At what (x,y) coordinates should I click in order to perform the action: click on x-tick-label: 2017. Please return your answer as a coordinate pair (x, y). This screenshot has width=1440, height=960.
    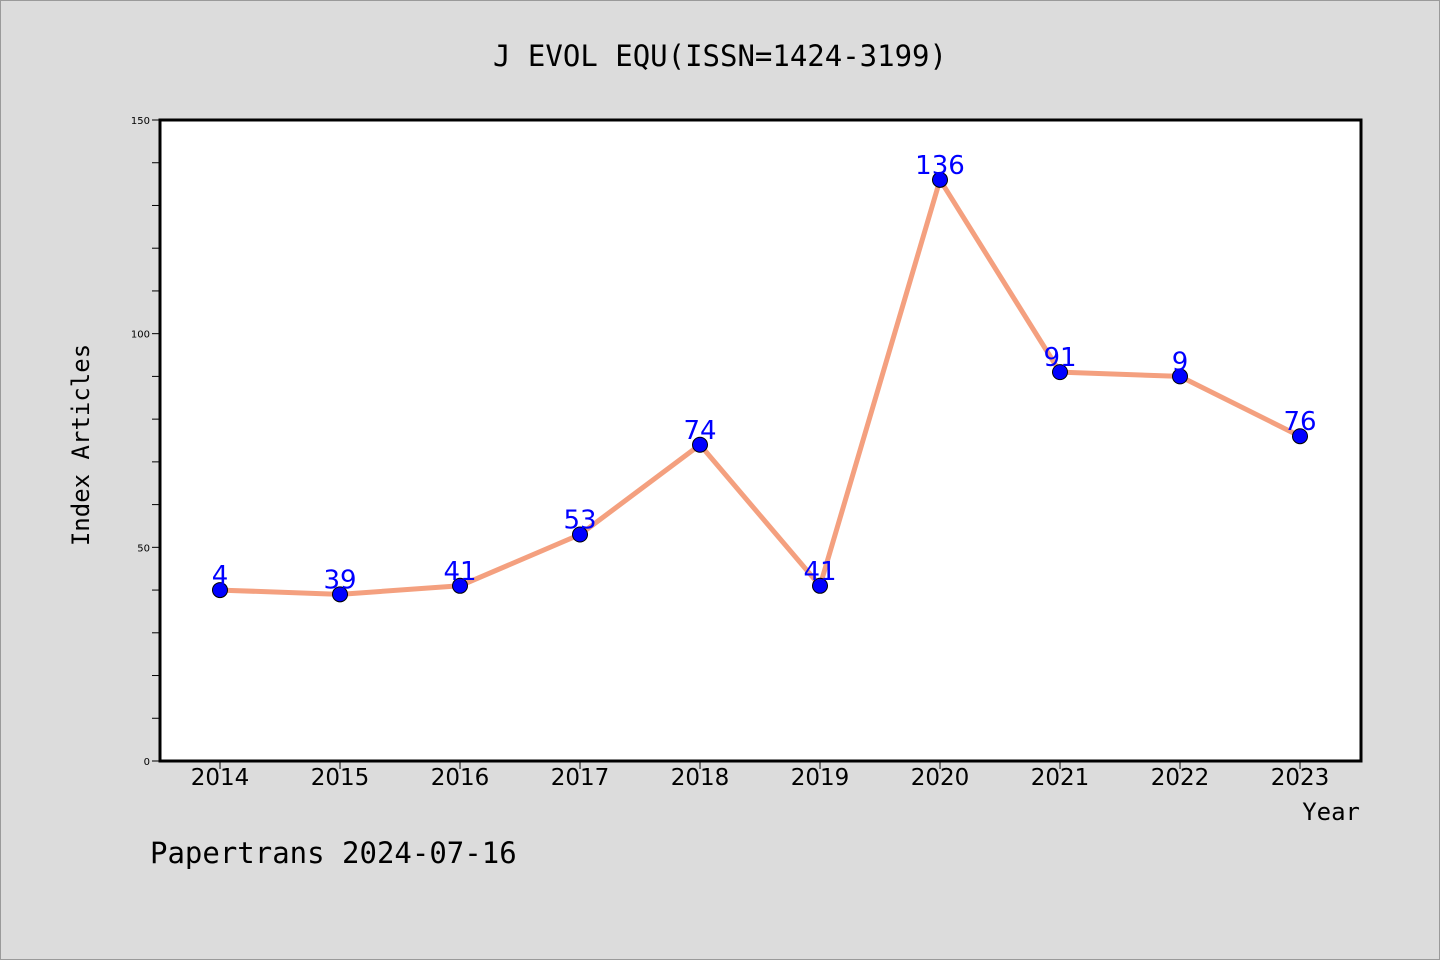
    Looking at the image, I should click on (580, 778).